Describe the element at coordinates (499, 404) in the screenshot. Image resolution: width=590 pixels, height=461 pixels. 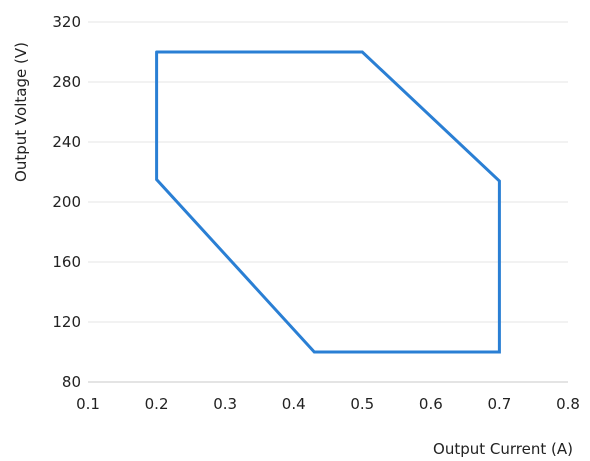
I see `x-tick-label: 0.7` at that location.